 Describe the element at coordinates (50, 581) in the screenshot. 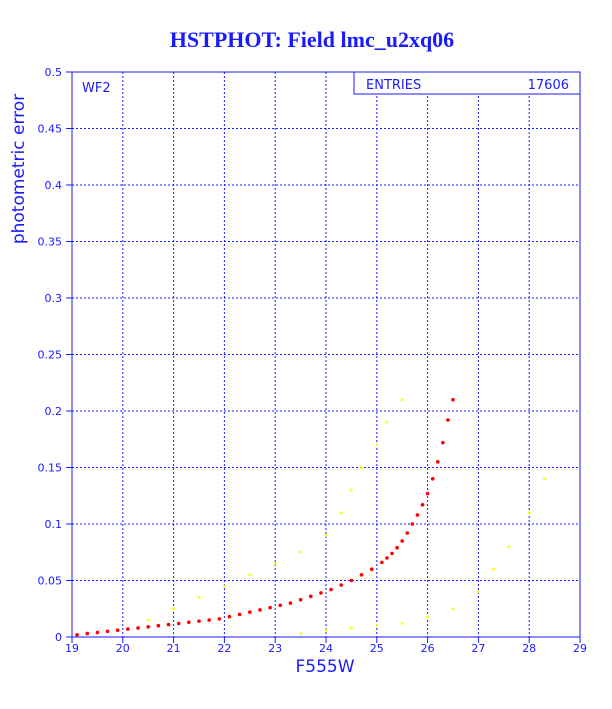

I see `y-tick-label: 0.05` at that location.